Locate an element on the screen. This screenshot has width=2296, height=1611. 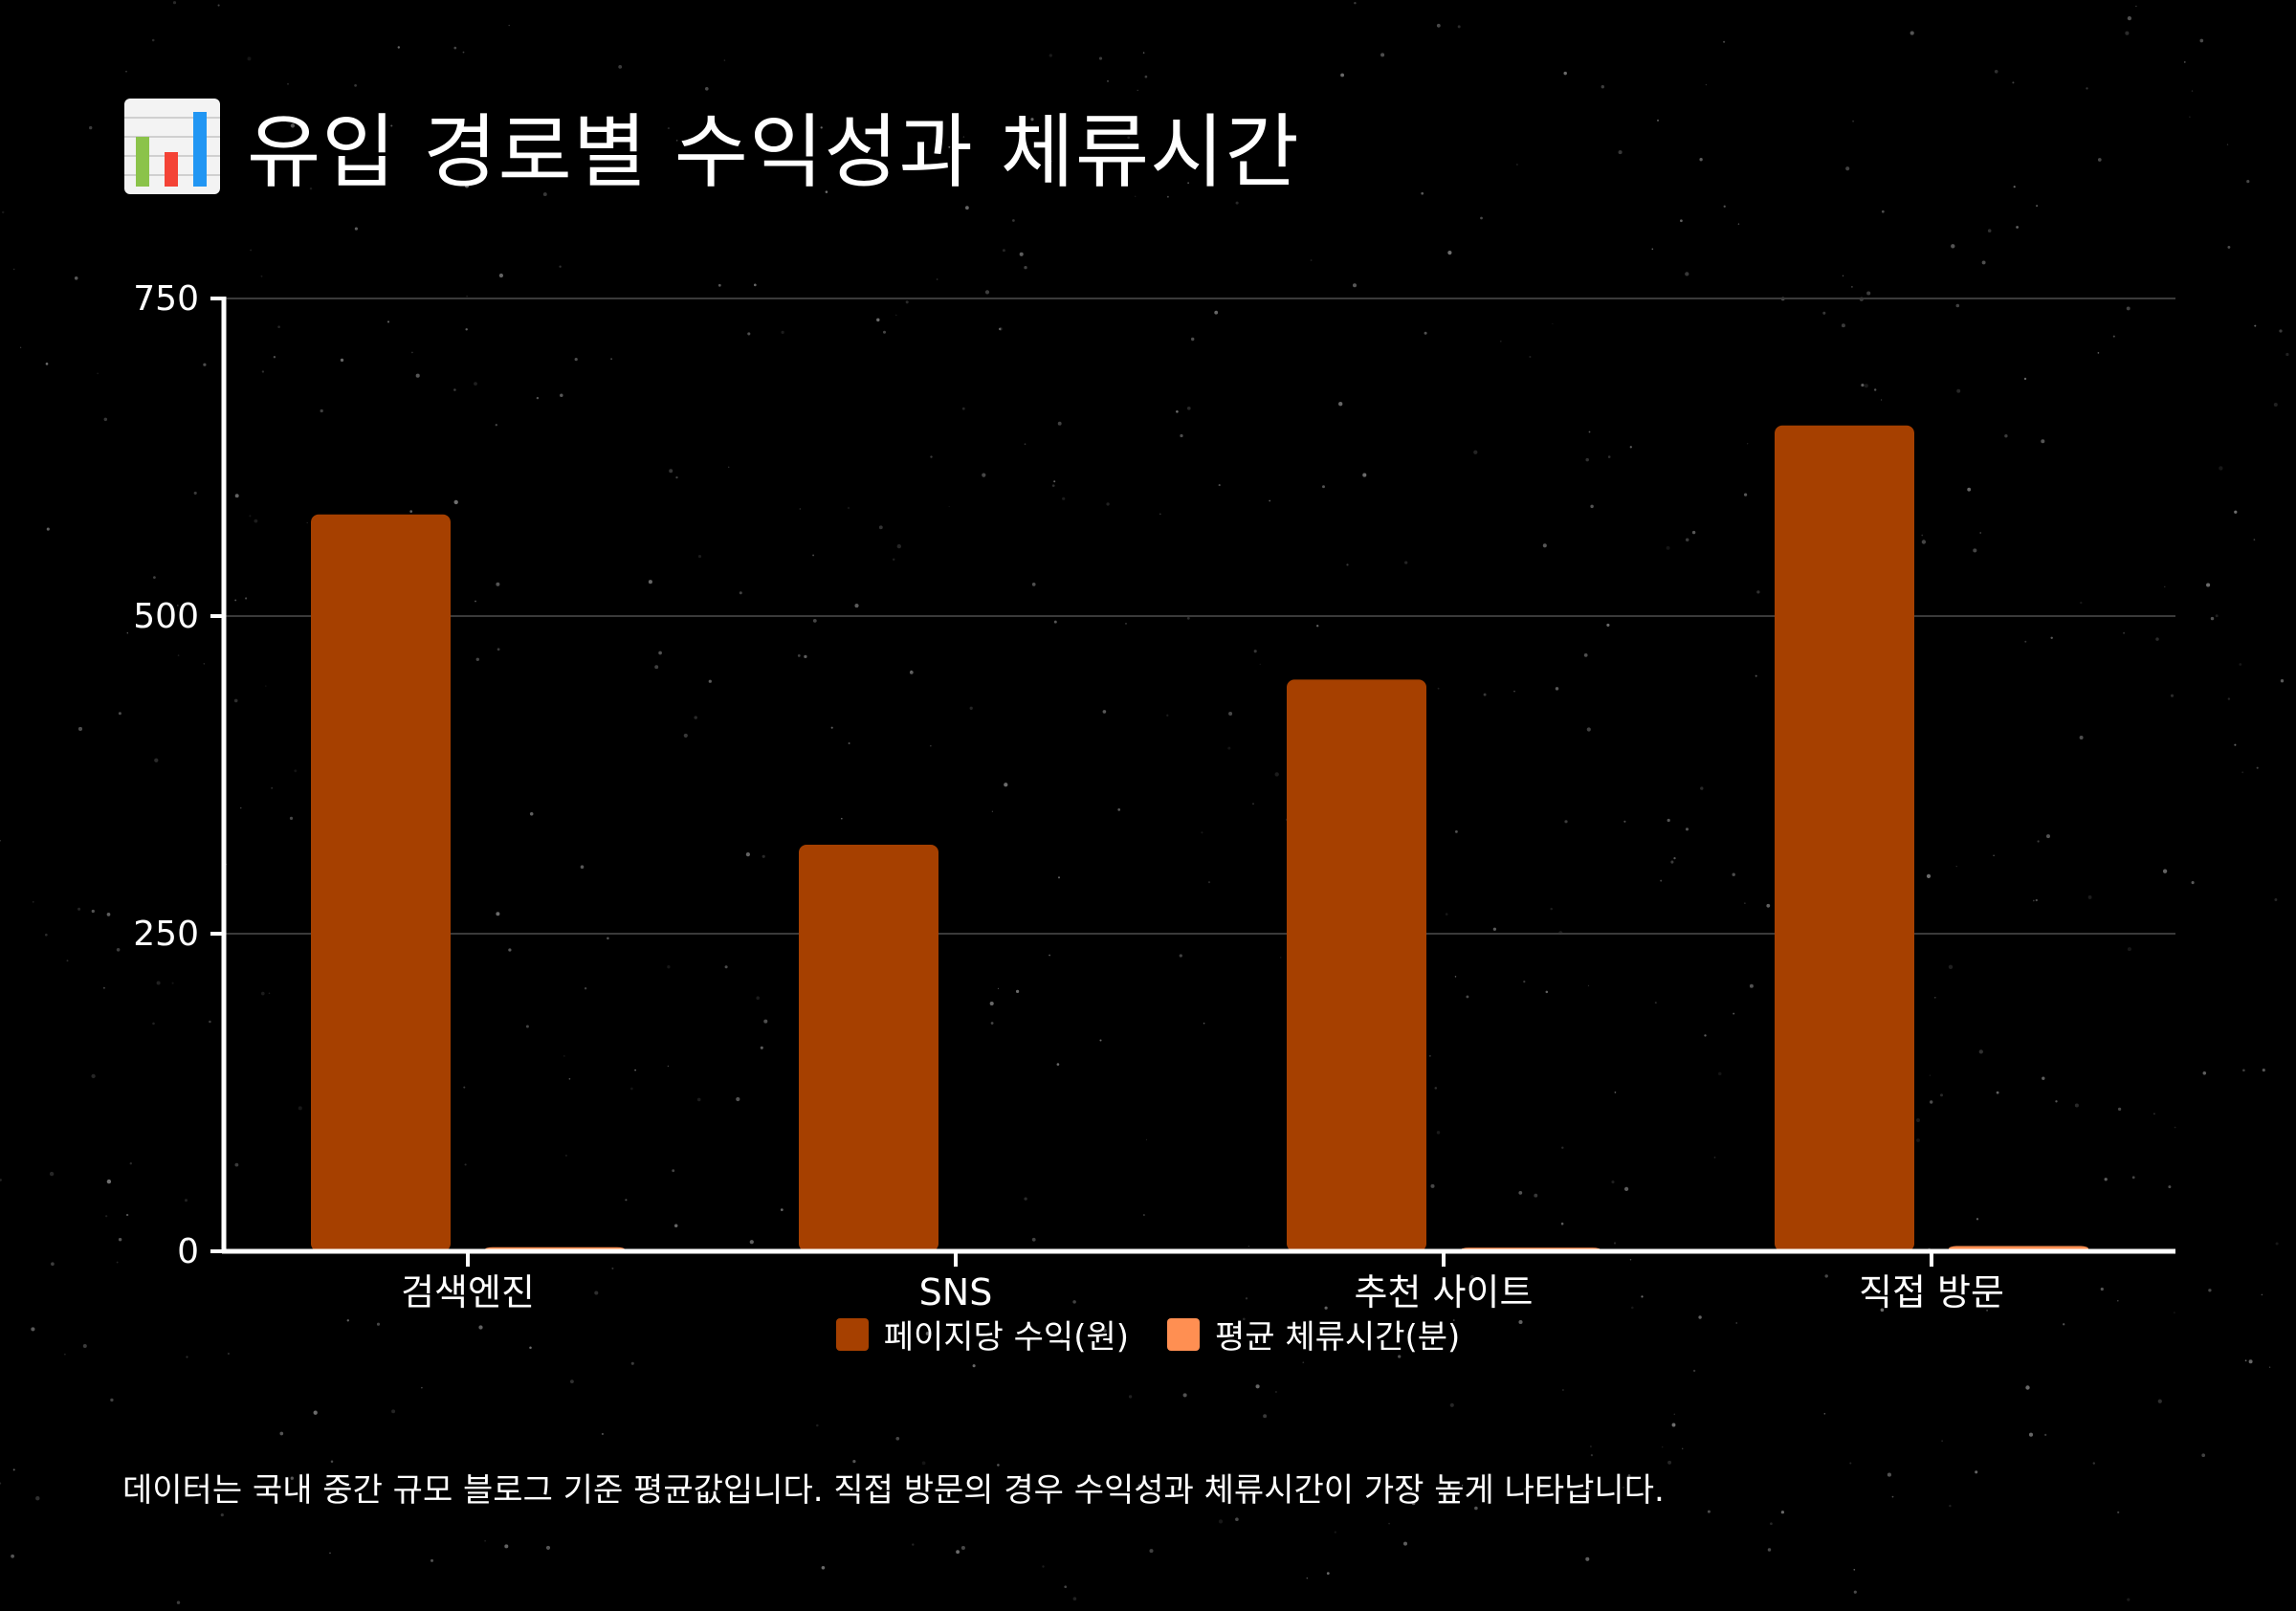
legend-label-revenue: 페이지당 수익(원) is located at coordinates (1006, 1337).